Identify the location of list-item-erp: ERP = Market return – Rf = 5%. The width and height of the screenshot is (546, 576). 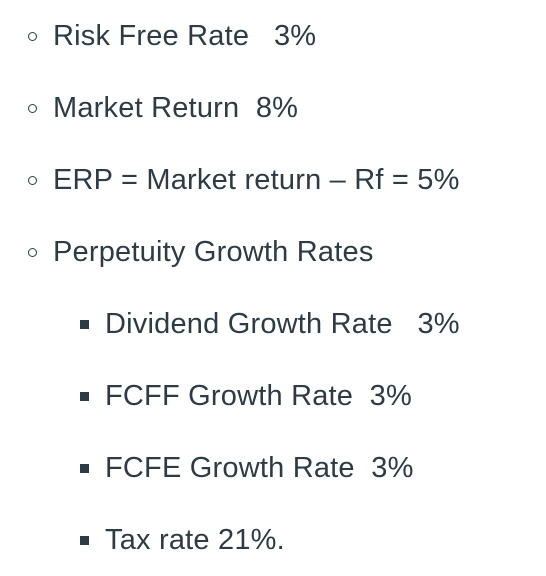
(244, 180).